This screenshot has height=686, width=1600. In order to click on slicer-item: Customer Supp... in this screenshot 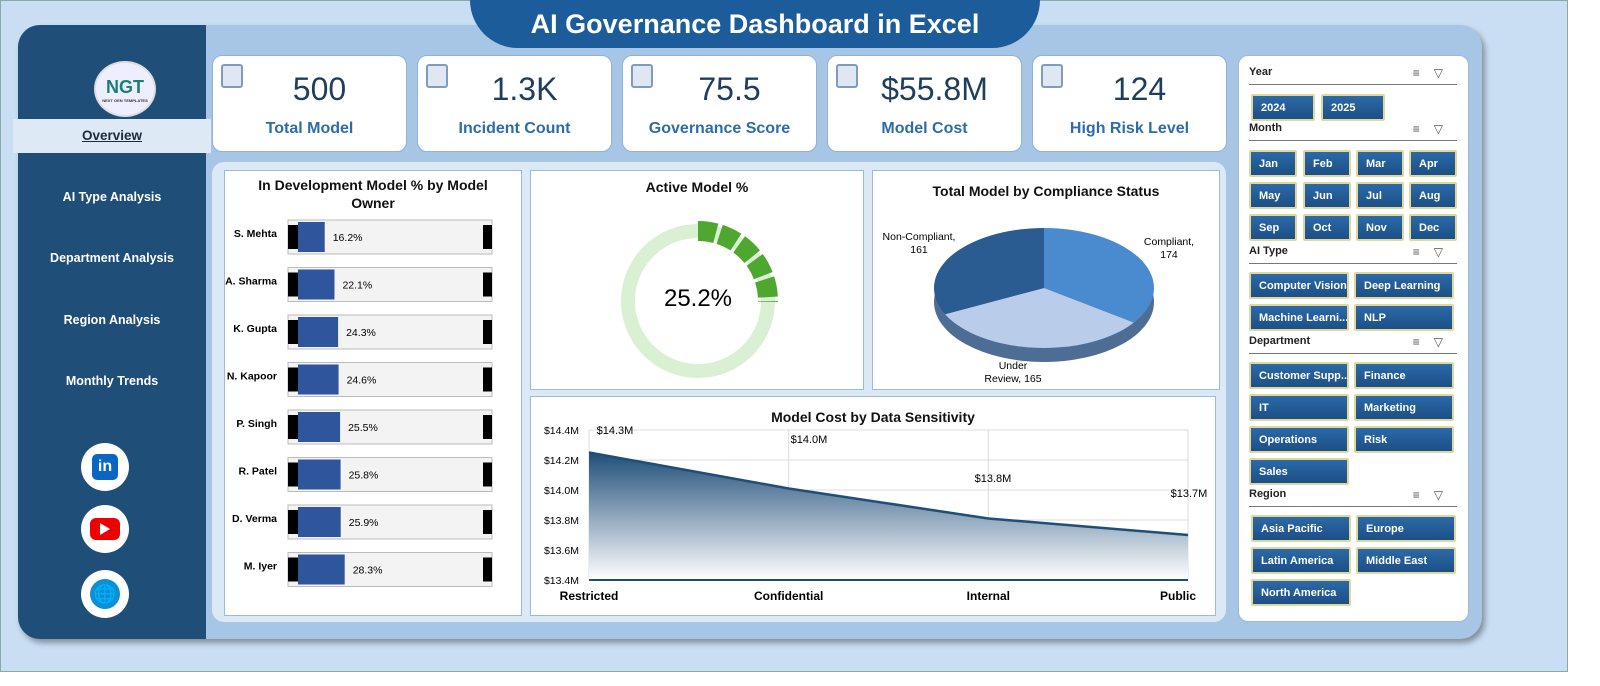, I will do `click(1299, 375)`.